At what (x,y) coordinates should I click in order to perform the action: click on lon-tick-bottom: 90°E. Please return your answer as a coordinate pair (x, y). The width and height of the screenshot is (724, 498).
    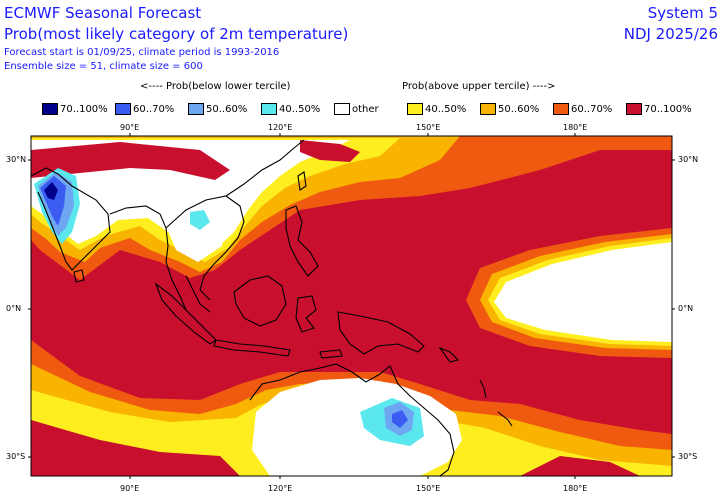
    Looking at the image, I should click on (130, 488).